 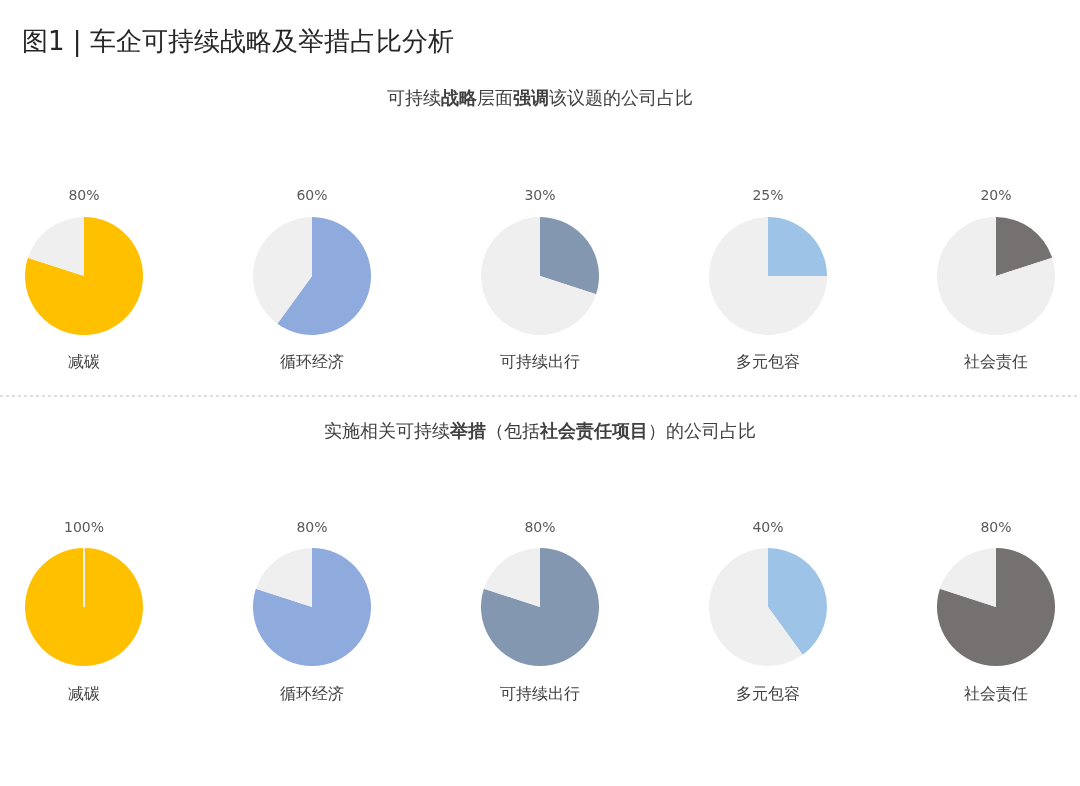 I want to click on text: 实施相关可持续举措（包括社会责任项目）的公司占比, so click(x=540, y=430).